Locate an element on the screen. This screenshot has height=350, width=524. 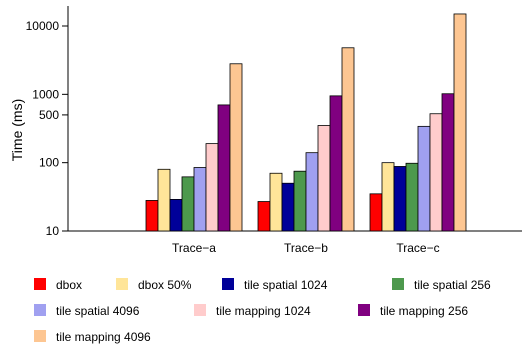
legend-label: dbox is located at coordinates (69, 285).